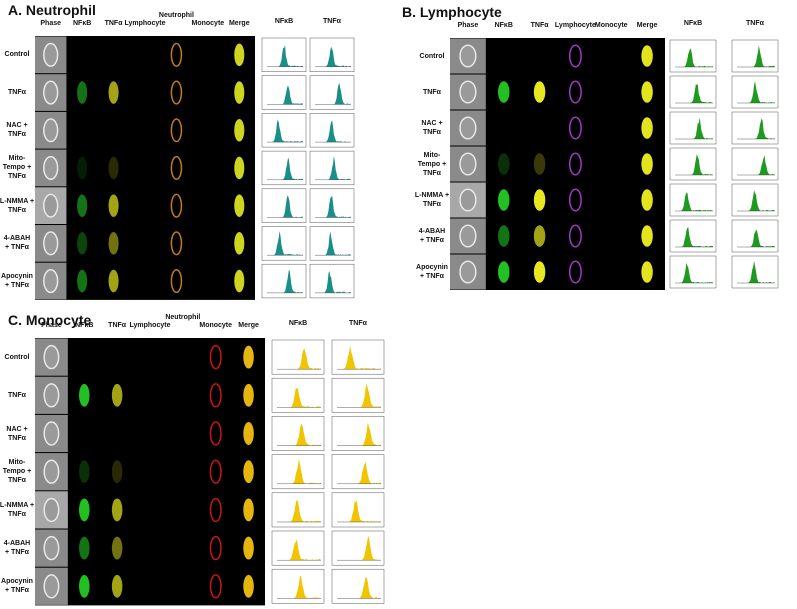 This screenshot has height=609, width=797. I want to click on column-header: Lymphocyte, so click(575, 25).